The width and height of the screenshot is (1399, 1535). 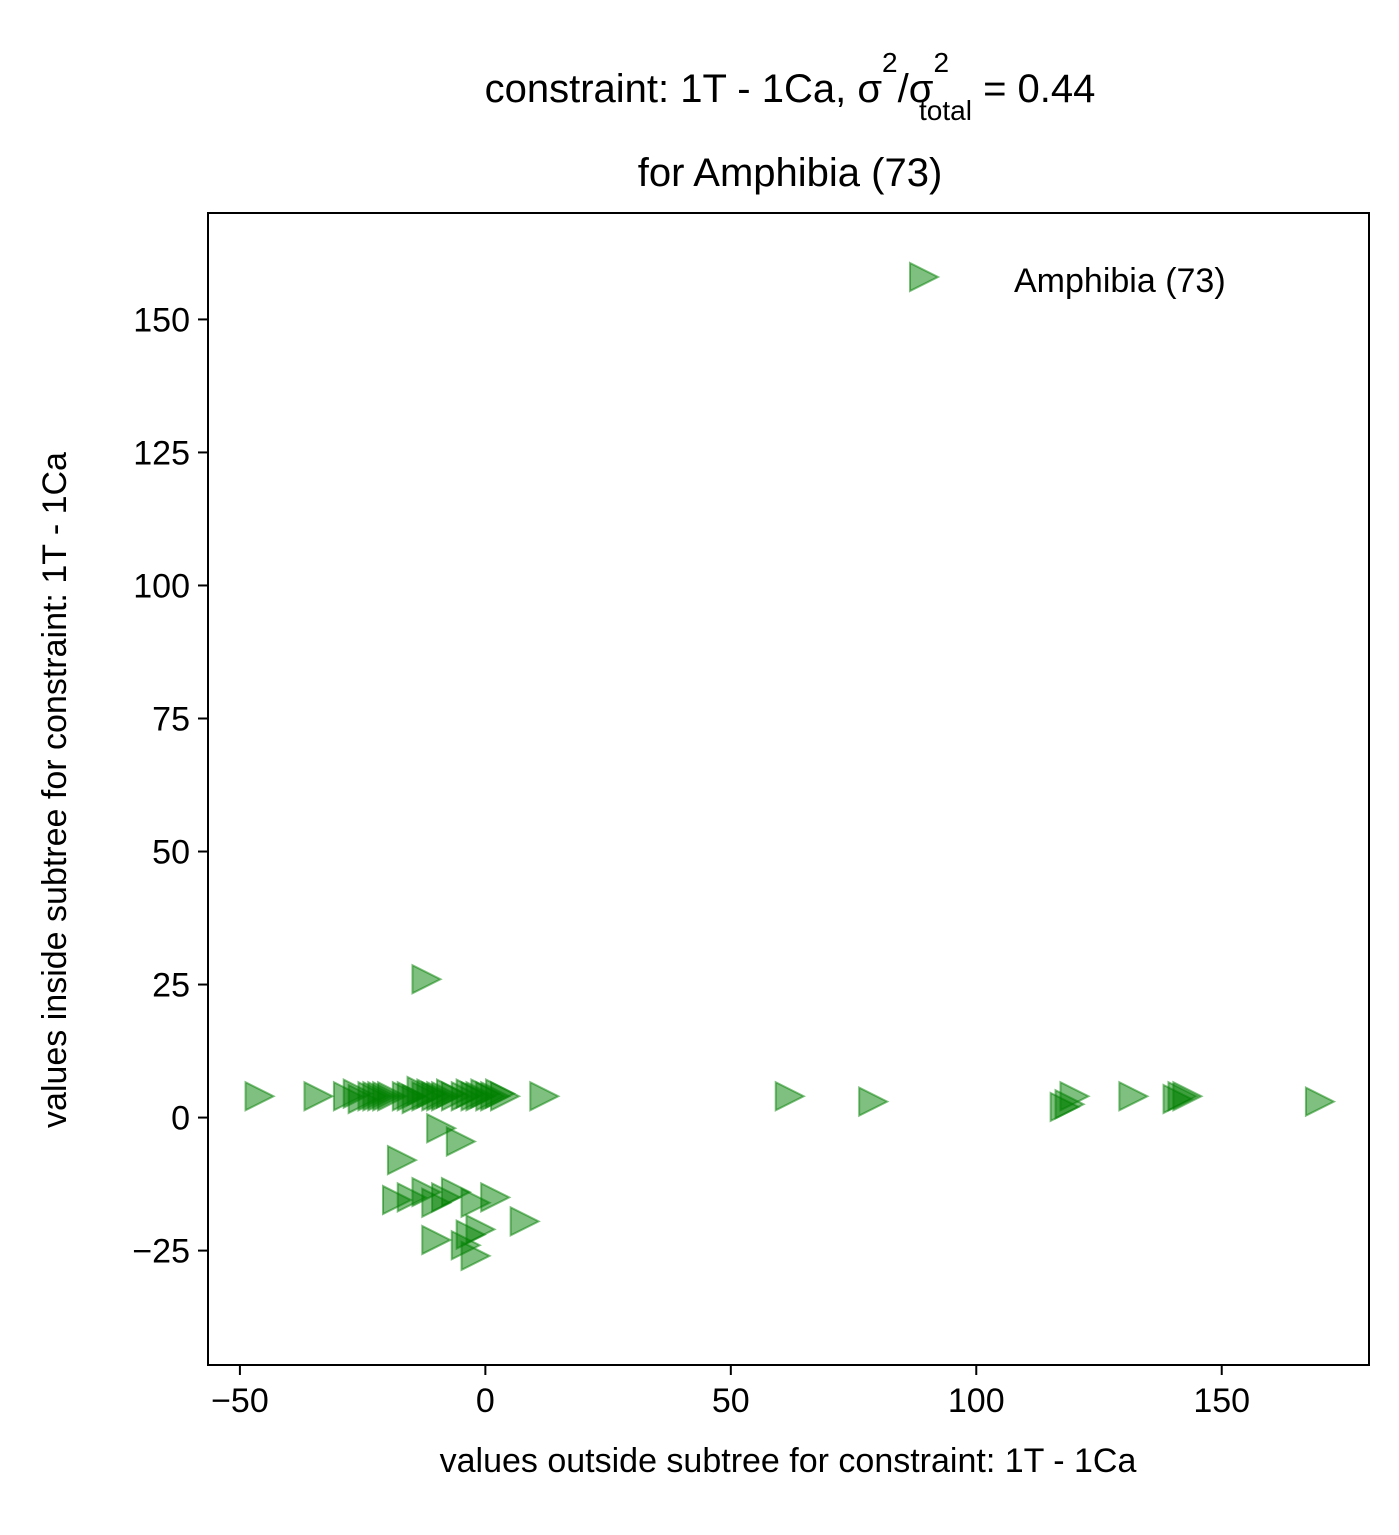 I want to click on title-sub: total, so click(x=945, y=110).